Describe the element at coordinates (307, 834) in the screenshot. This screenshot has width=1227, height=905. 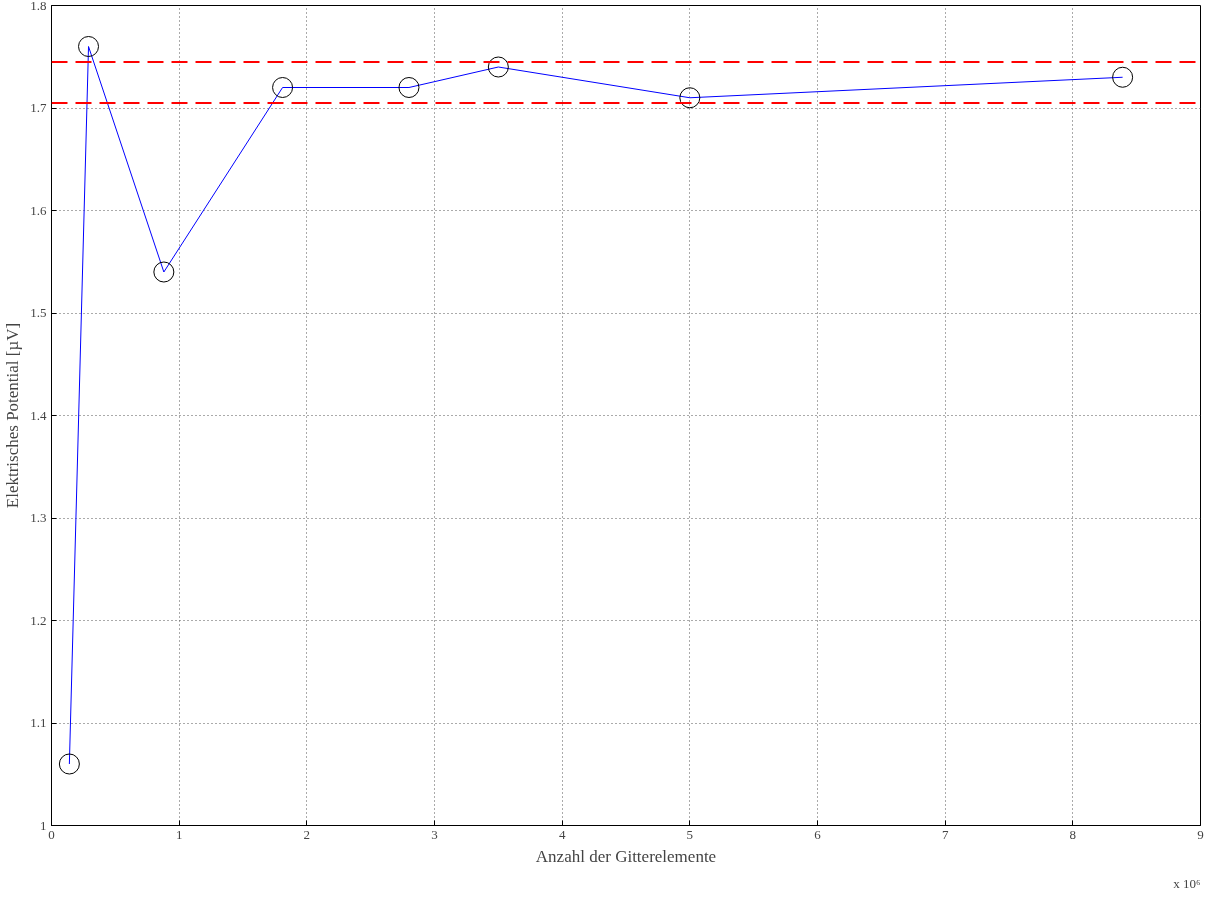
I see `x-tick-label: 2` at that location.